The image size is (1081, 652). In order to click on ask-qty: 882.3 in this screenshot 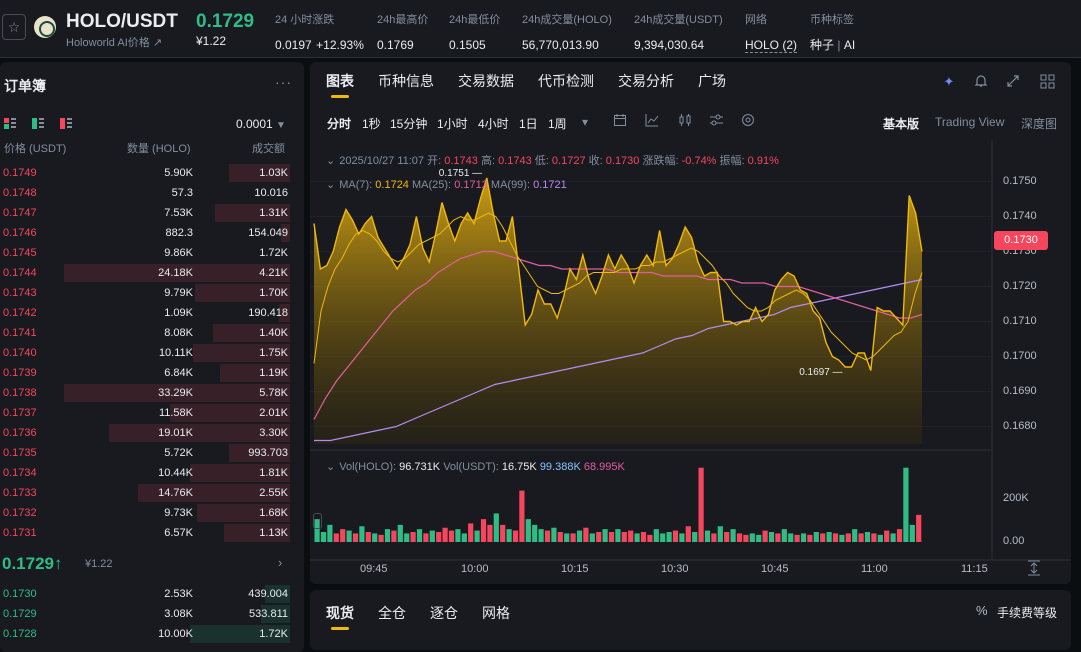, I will do `click(179, 233)`.